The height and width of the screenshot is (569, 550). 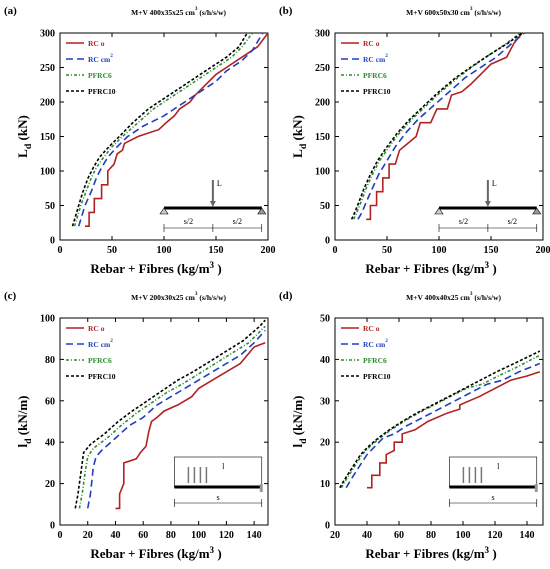 I want to click on plate-outline, so click(x=218, y=472).